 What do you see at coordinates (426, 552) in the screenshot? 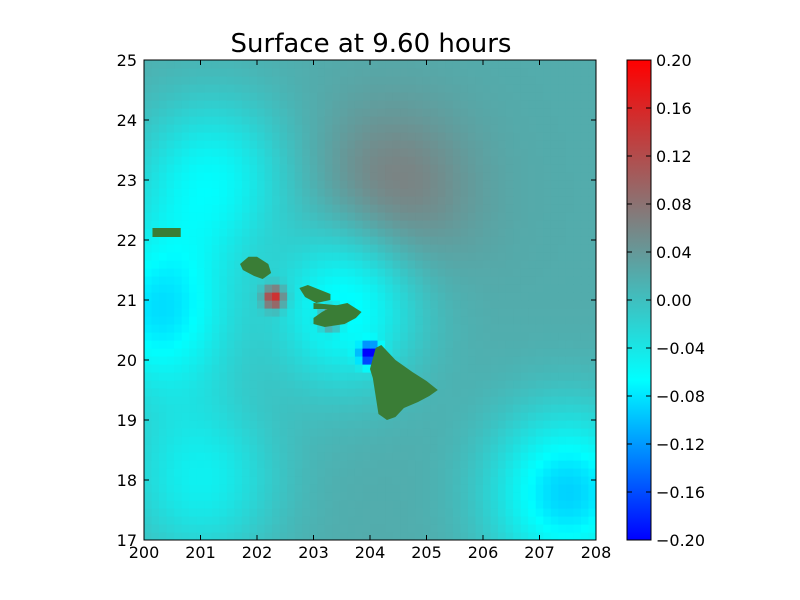
I see `x-tick-label: 205` at bounding box center [426, 552].